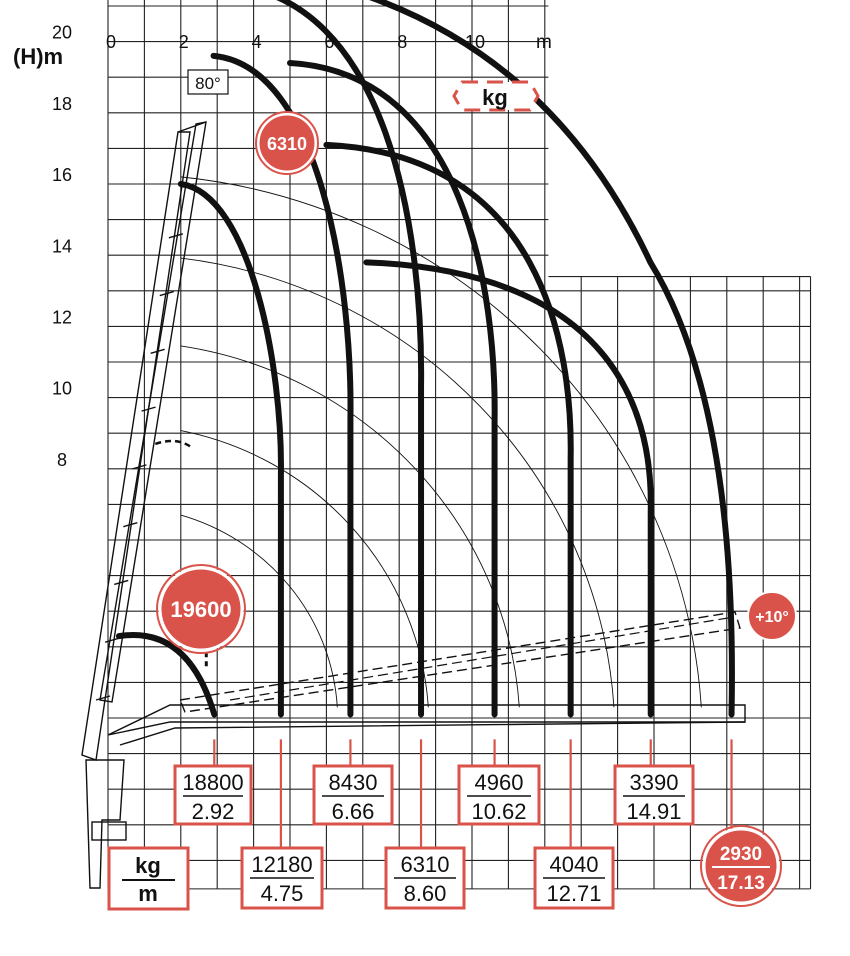  I want to click on upright-boom, so click(136, 446).